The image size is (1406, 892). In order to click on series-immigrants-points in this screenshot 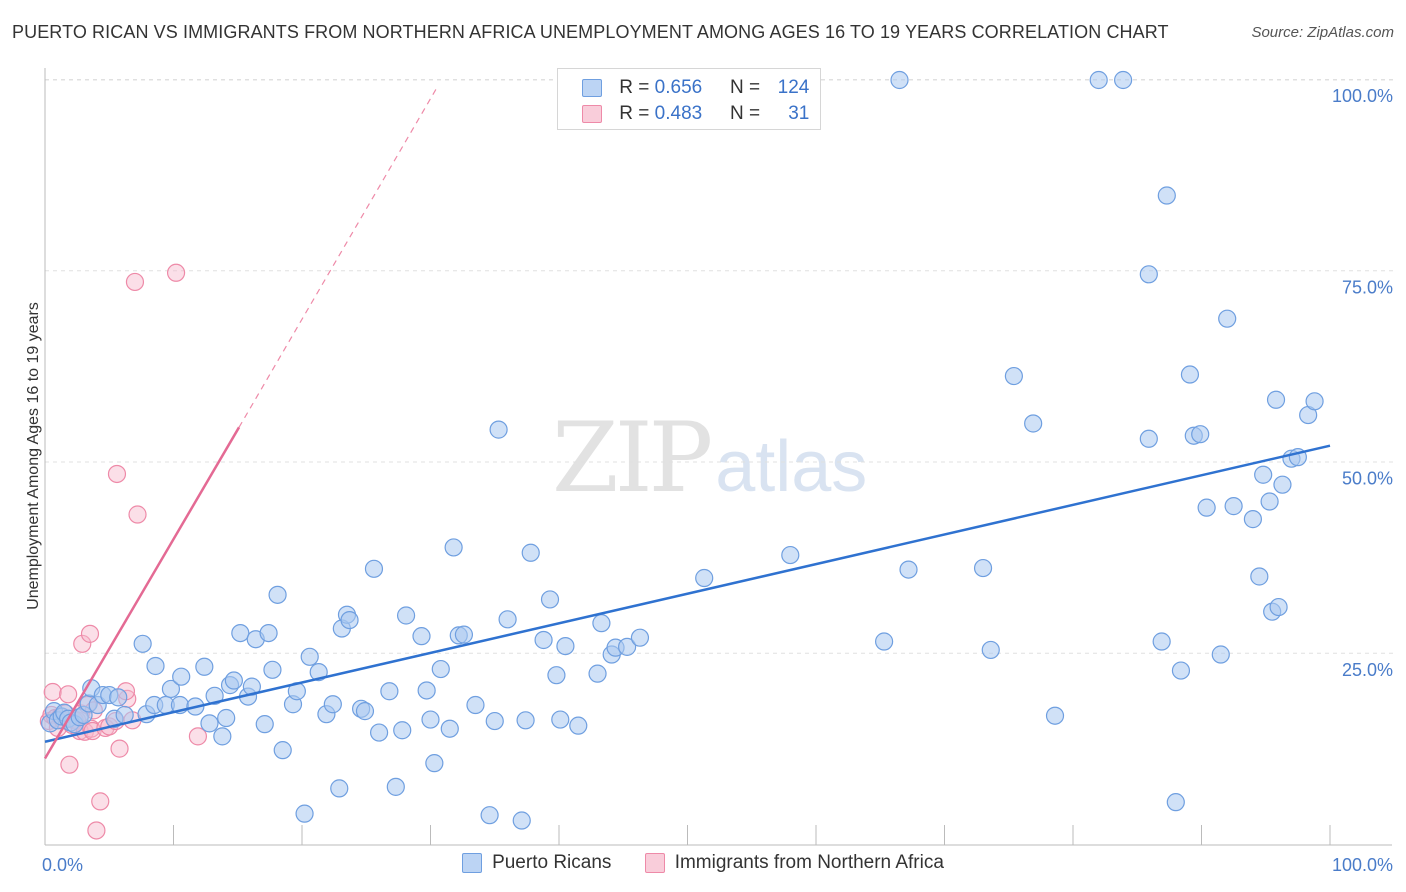, I will do `click(123, 551)`.